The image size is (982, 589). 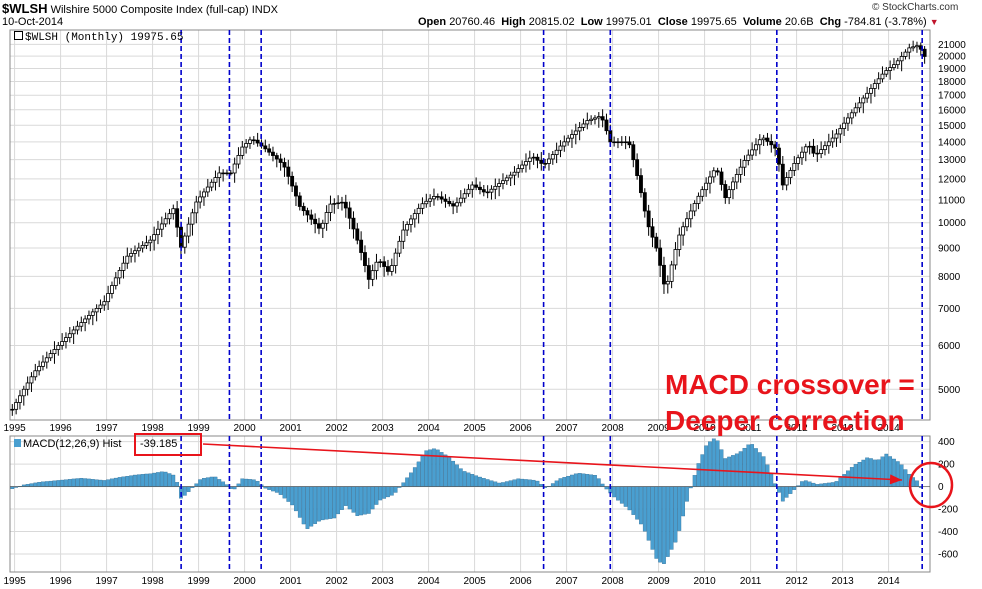 I want to click on price-tick-label: 19000, so click(x=952, y=69).